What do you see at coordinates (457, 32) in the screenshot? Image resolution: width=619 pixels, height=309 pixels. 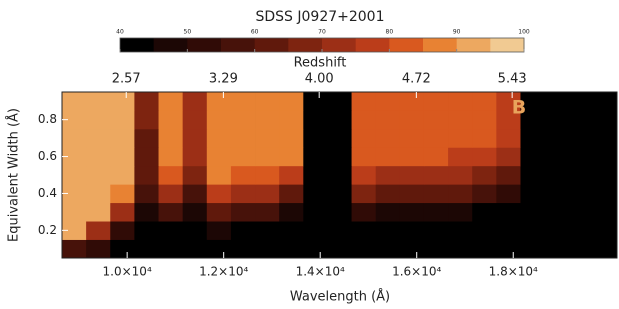 I see `colorbar-tick-label: 90` at bounding box center [457, 32].